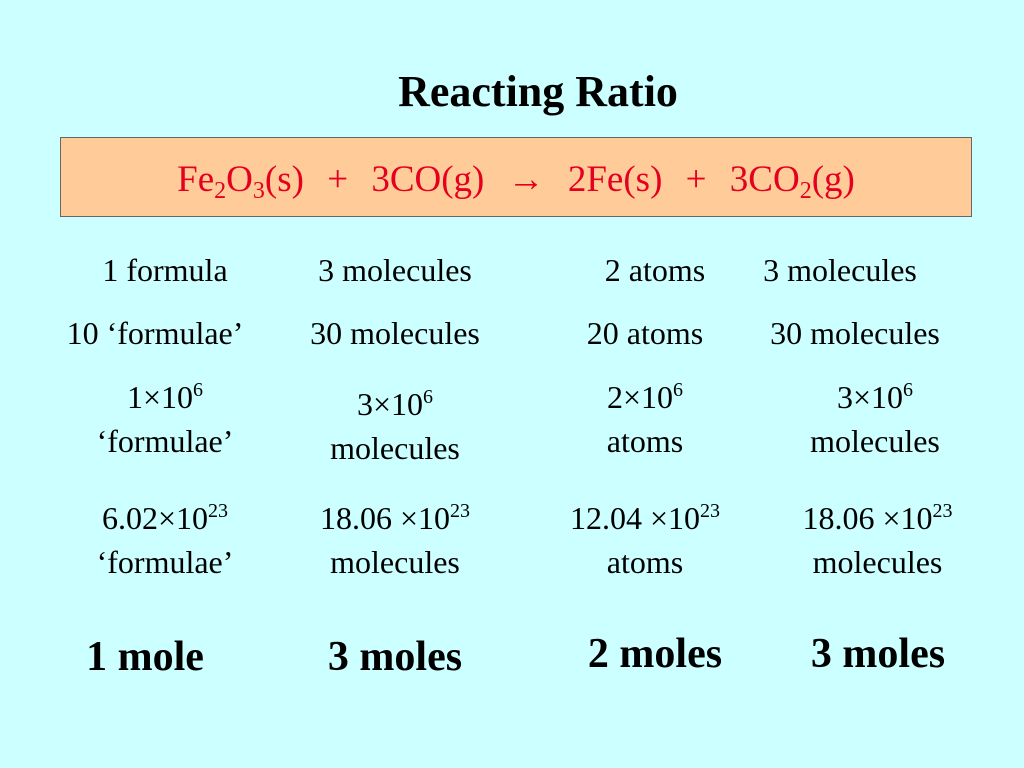 The image size is (1024, 768). What do you see at coordinates (615, 179) in the screenshot?
I see `product-fe: 2Fe(s)` at bounding box center [615, 179].